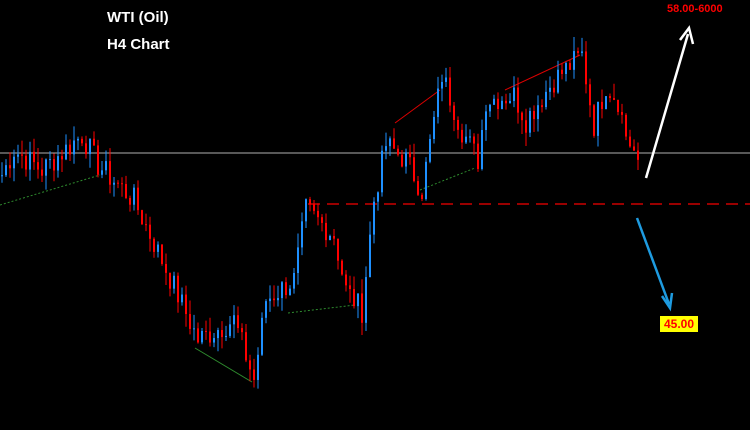 Image resolution: width=750 pixels, height=430 pixels. What do you see at coordinates (50, 190) in the screenshot?
I see `trendline-green` at bounding box center [50, 190].